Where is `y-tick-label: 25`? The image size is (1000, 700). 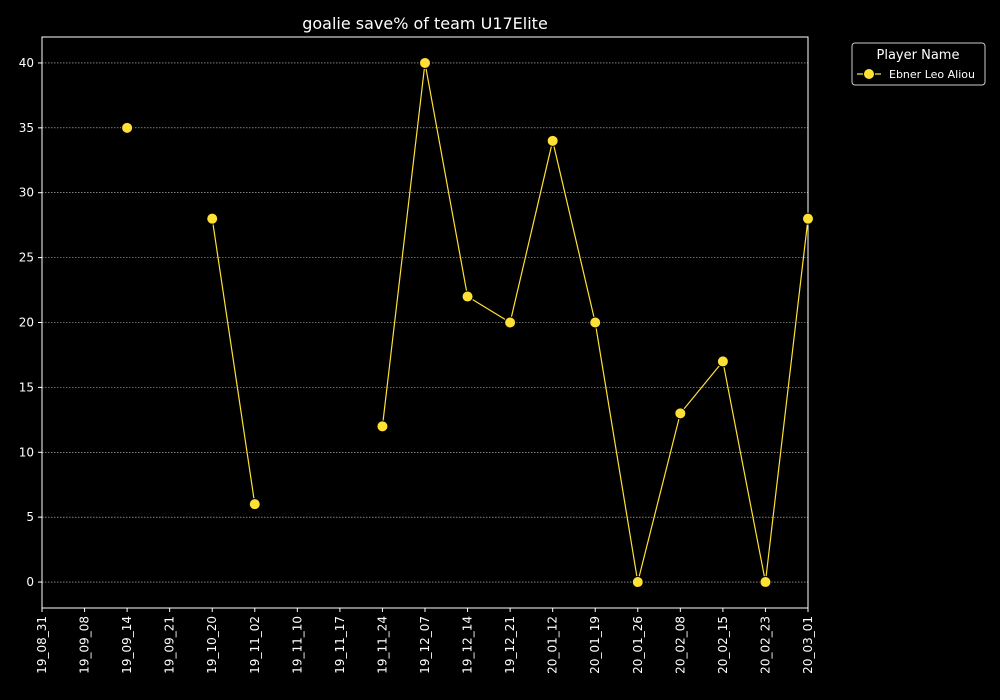 y-tick-label: 25 is located at coordinates (26, 258).